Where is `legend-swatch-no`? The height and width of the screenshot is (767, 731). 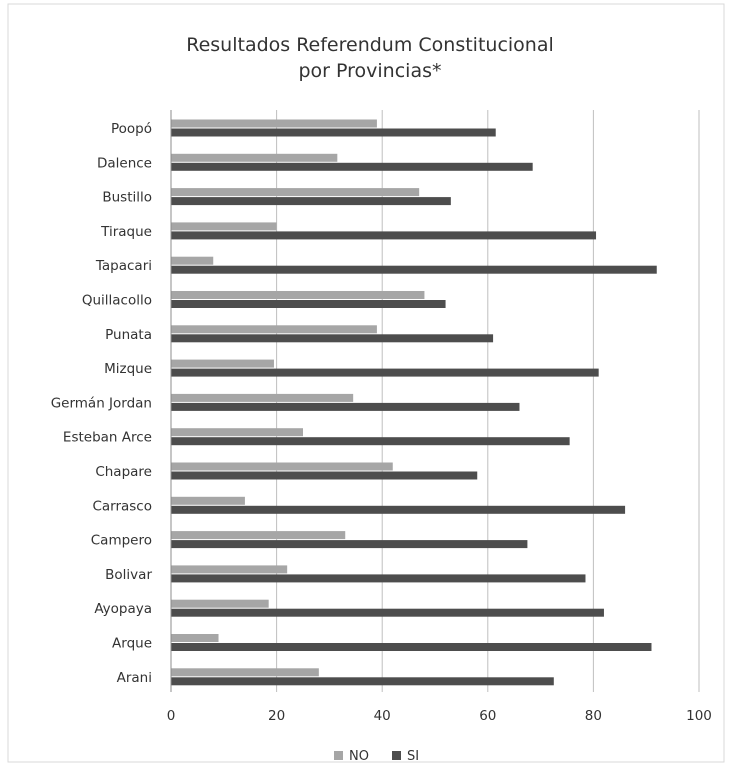
legend-swatch-no is located at coordinates (338, 755).